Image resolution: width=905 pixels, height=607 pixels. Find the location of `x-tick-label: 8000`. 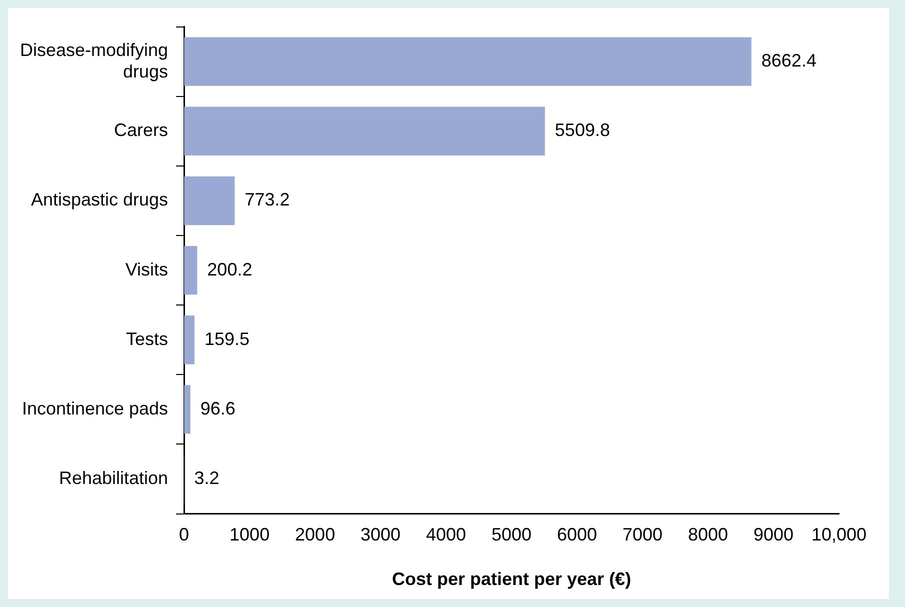

x-tick-label: 8000 is located at coordinates (708, 534).